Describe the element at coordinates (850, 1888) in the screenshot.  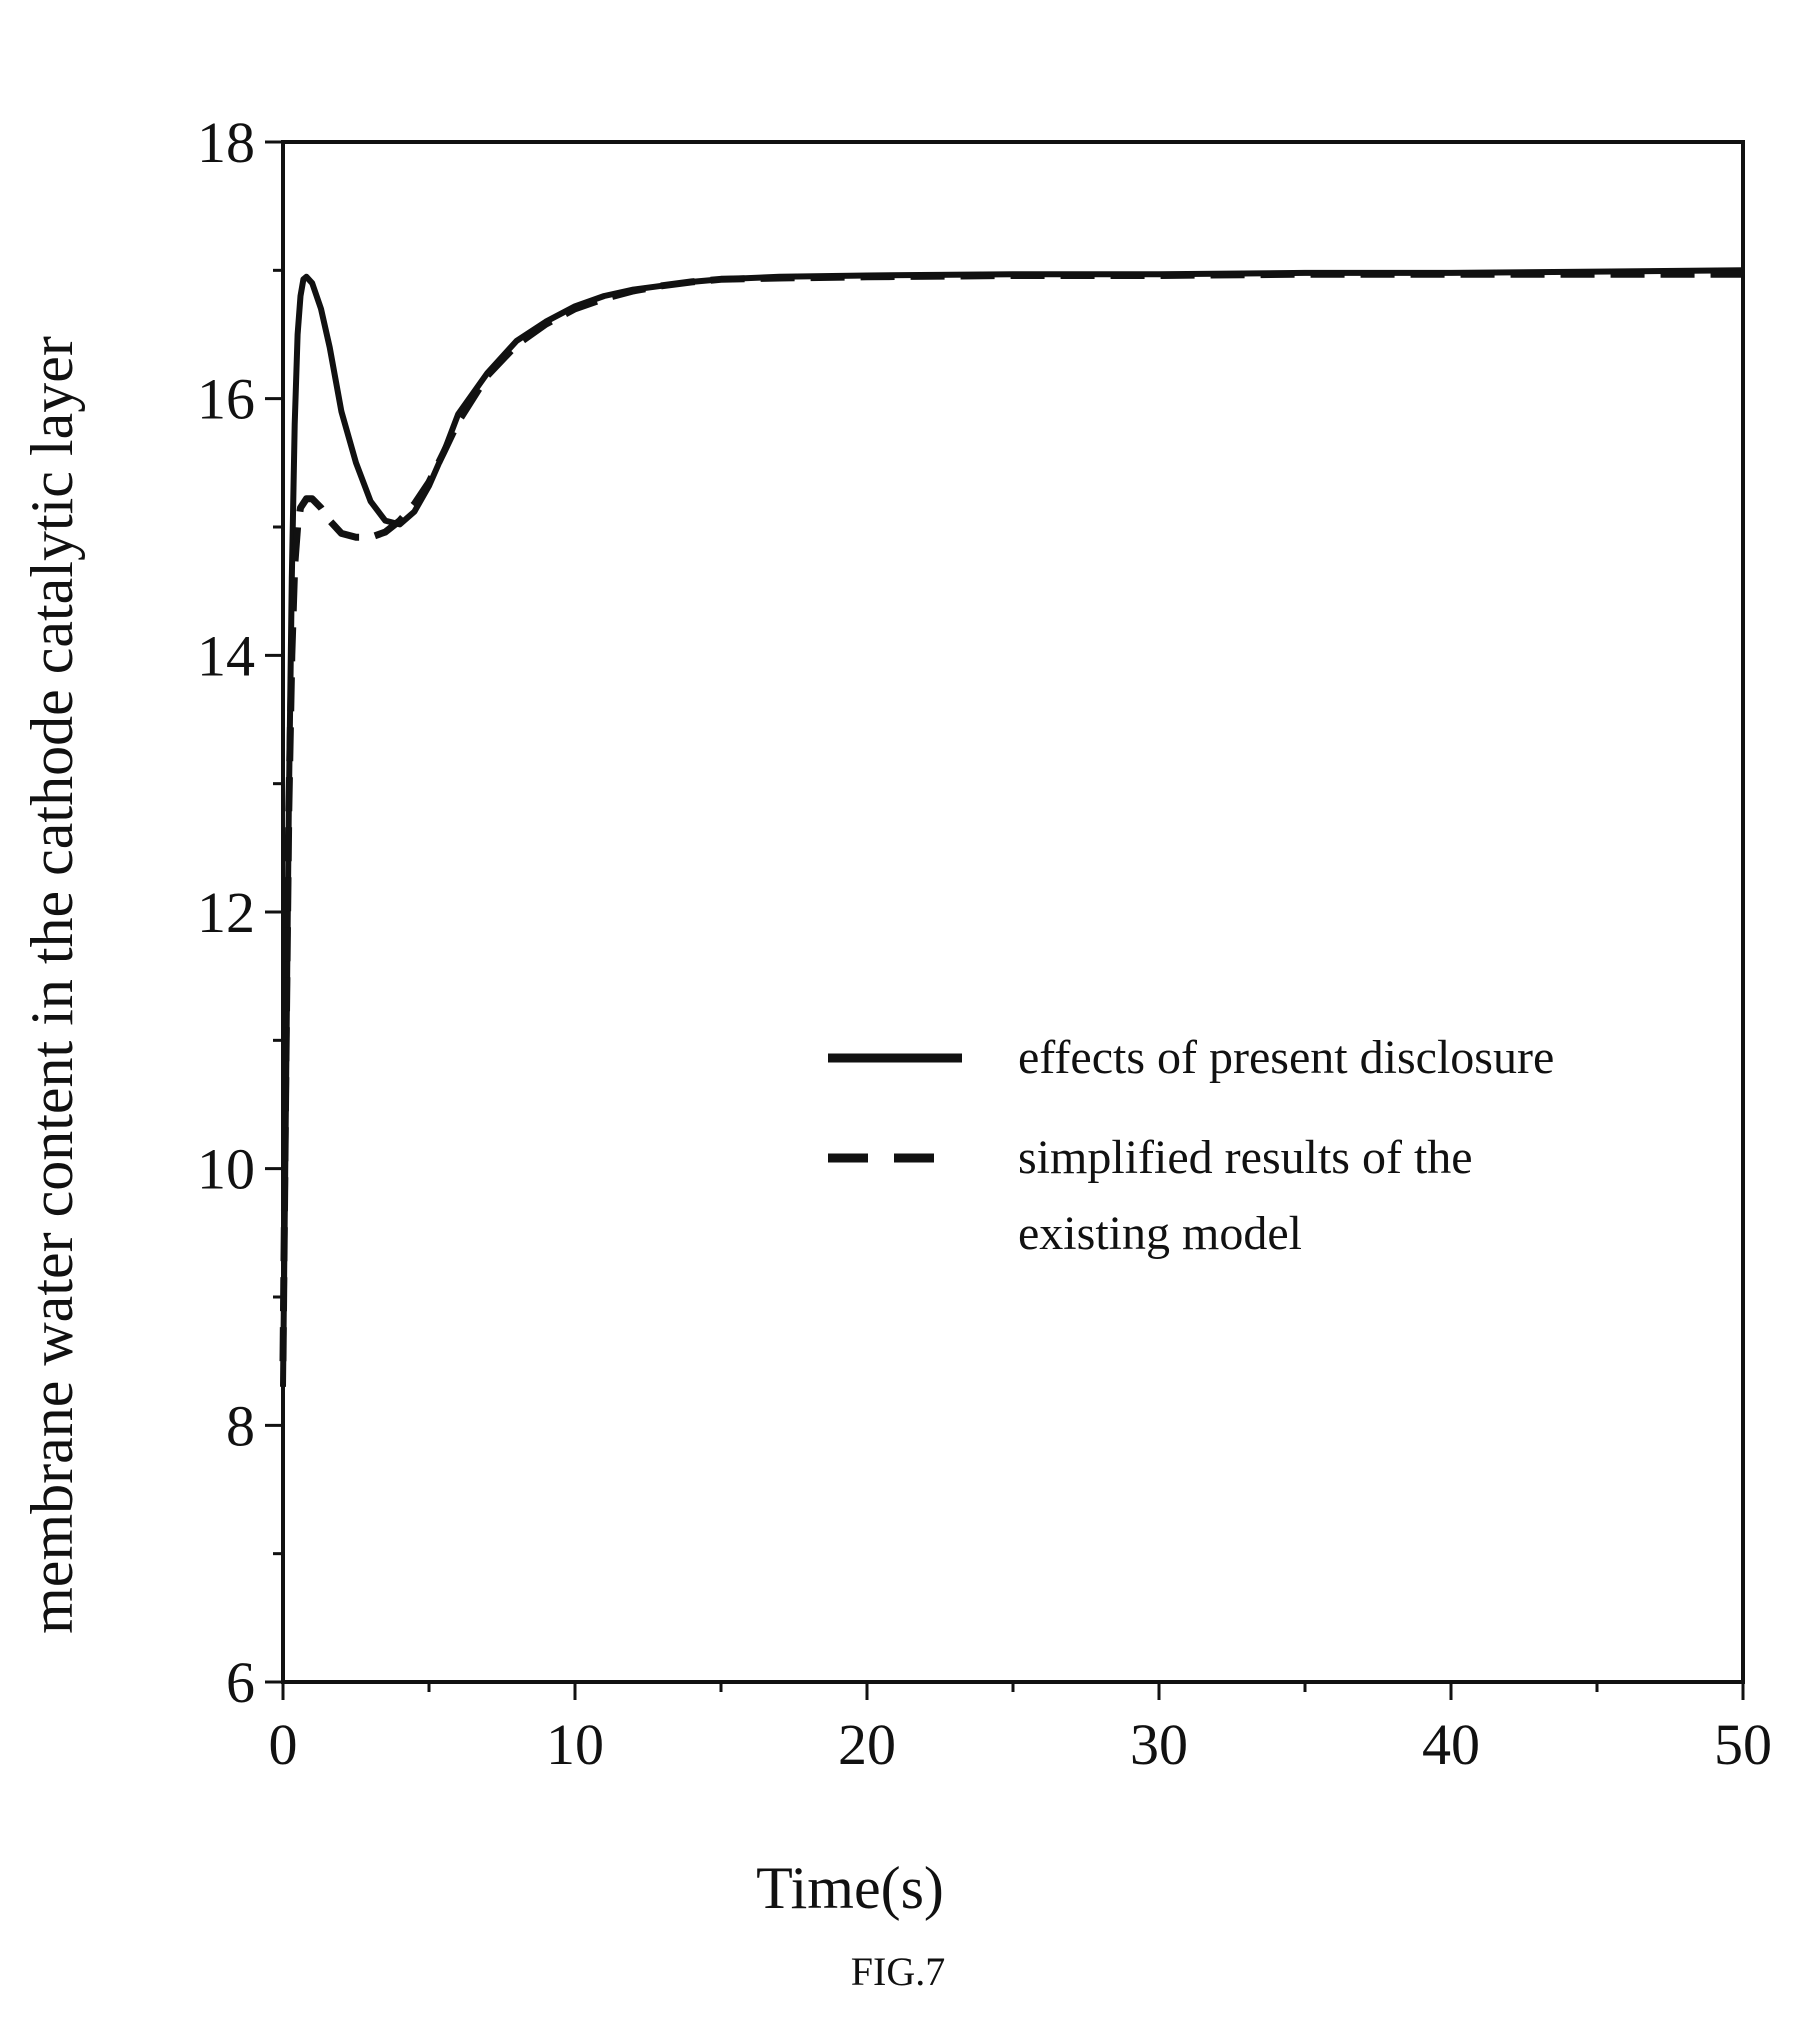
I see `x-axis-title: Time(s)` at that location.